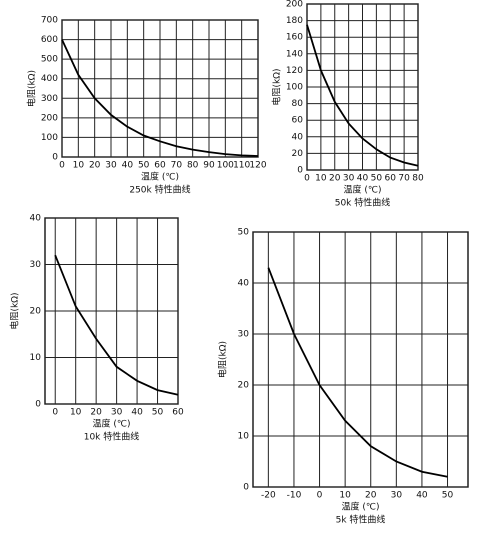 This screenshot has width=481, height=555. I want to click on y-tick-label: 400, so click(49, 79).